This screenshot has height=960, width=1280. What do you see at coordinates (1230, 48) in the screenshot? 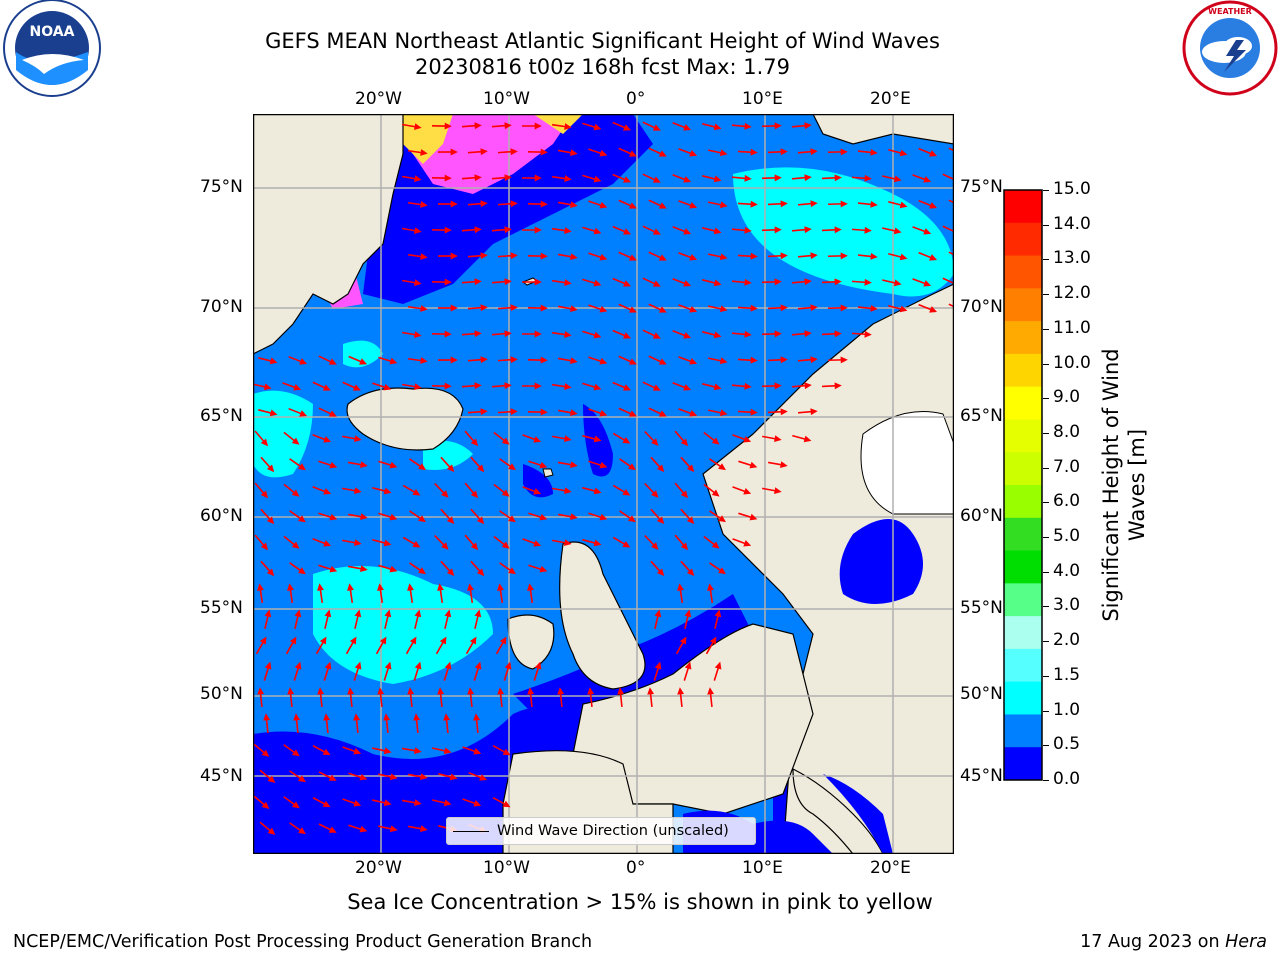
I see `nws-logo: WEATHER` at bounding box center [1230, 48].